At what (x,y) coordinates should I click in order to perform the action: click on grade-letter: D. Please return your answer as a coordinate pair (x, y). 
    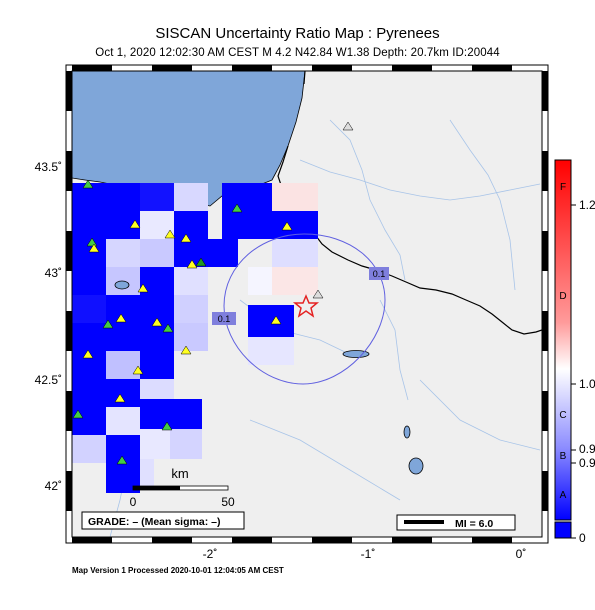
    Looking at the image, I should click on (562, 296).